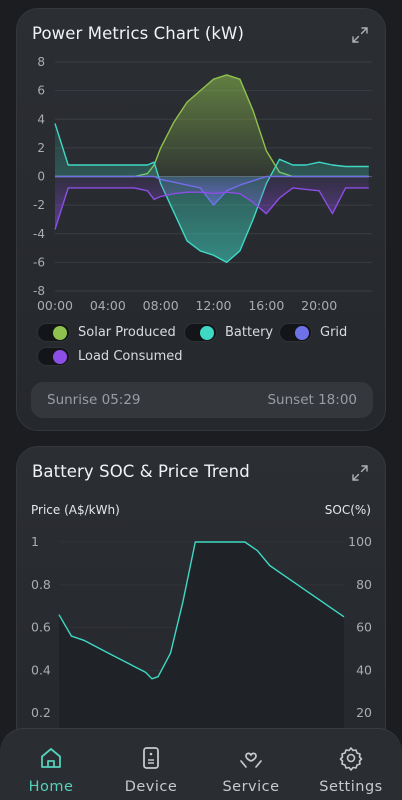 This screenshot has width=402, height=800. What do you see at coordinates (251, 787) in the screenshot?
I see `nav-label: Service` at bounding box center [251, 787].